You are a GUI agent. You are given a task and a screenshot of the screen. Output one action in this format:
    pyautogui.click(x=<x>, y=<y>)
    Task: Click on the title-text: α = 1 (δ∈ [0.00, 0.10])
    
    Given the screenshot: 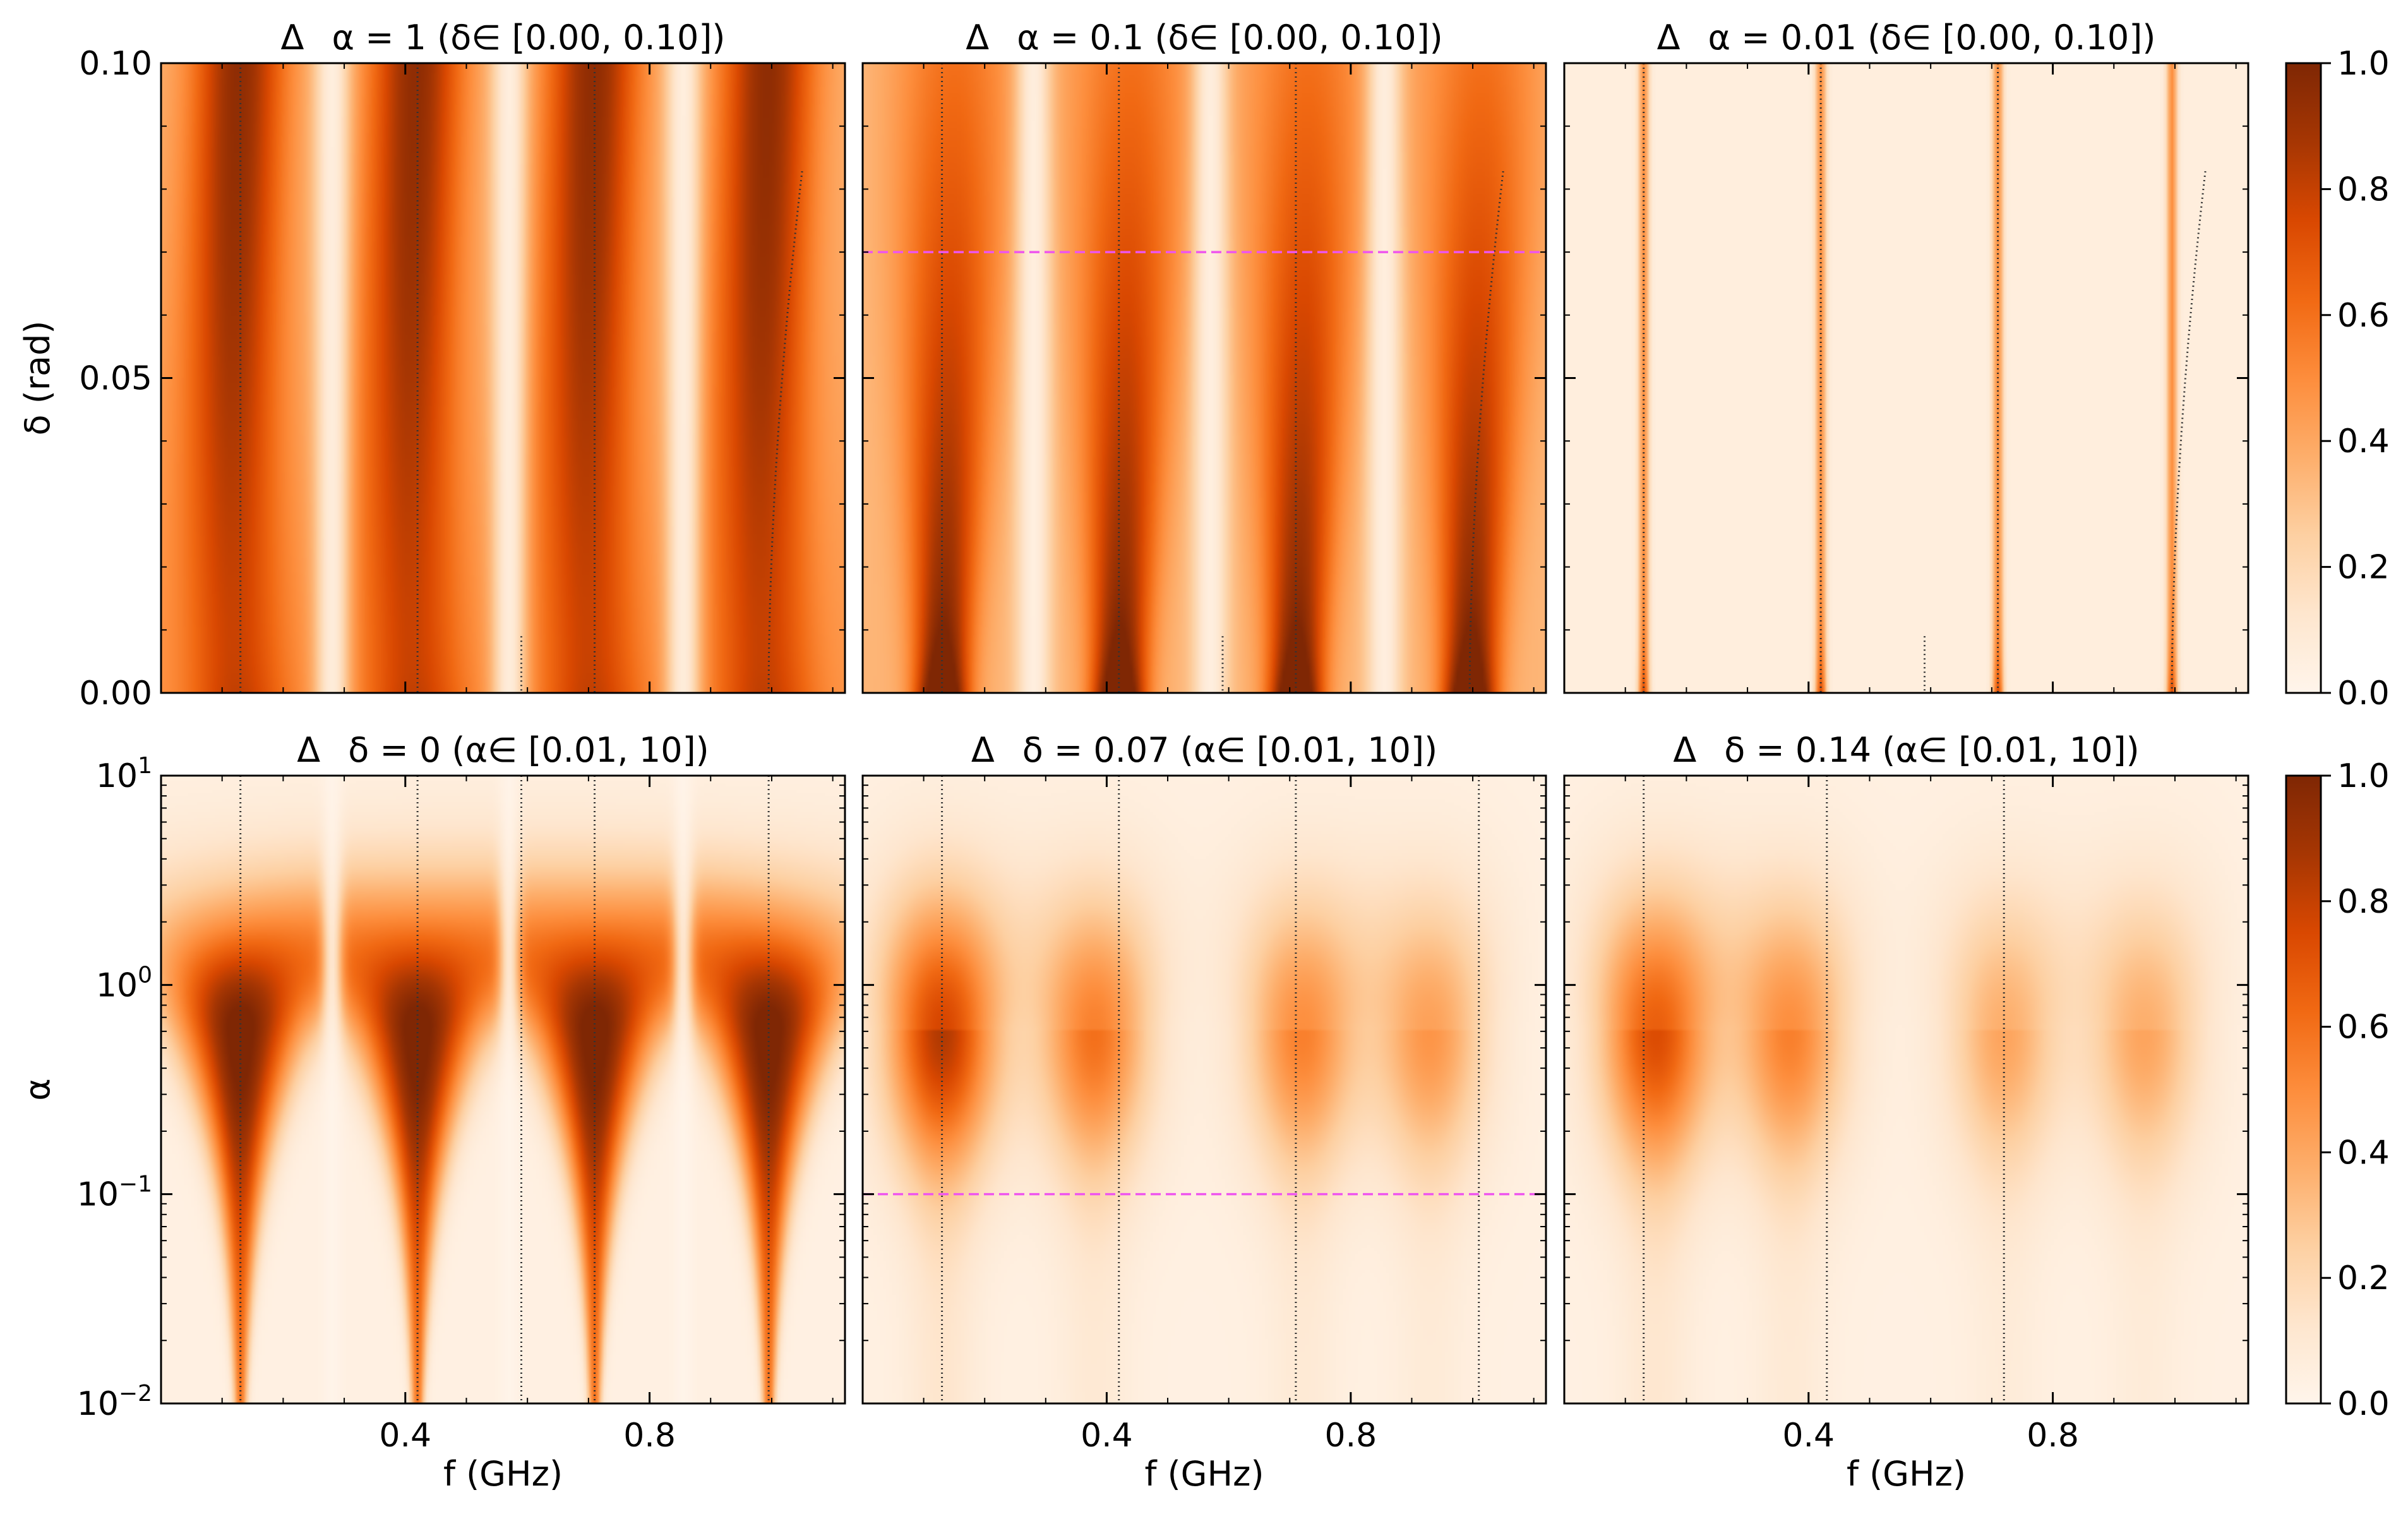 What is the action you would take?
    pyautogui.click(x=528, y=37)
    